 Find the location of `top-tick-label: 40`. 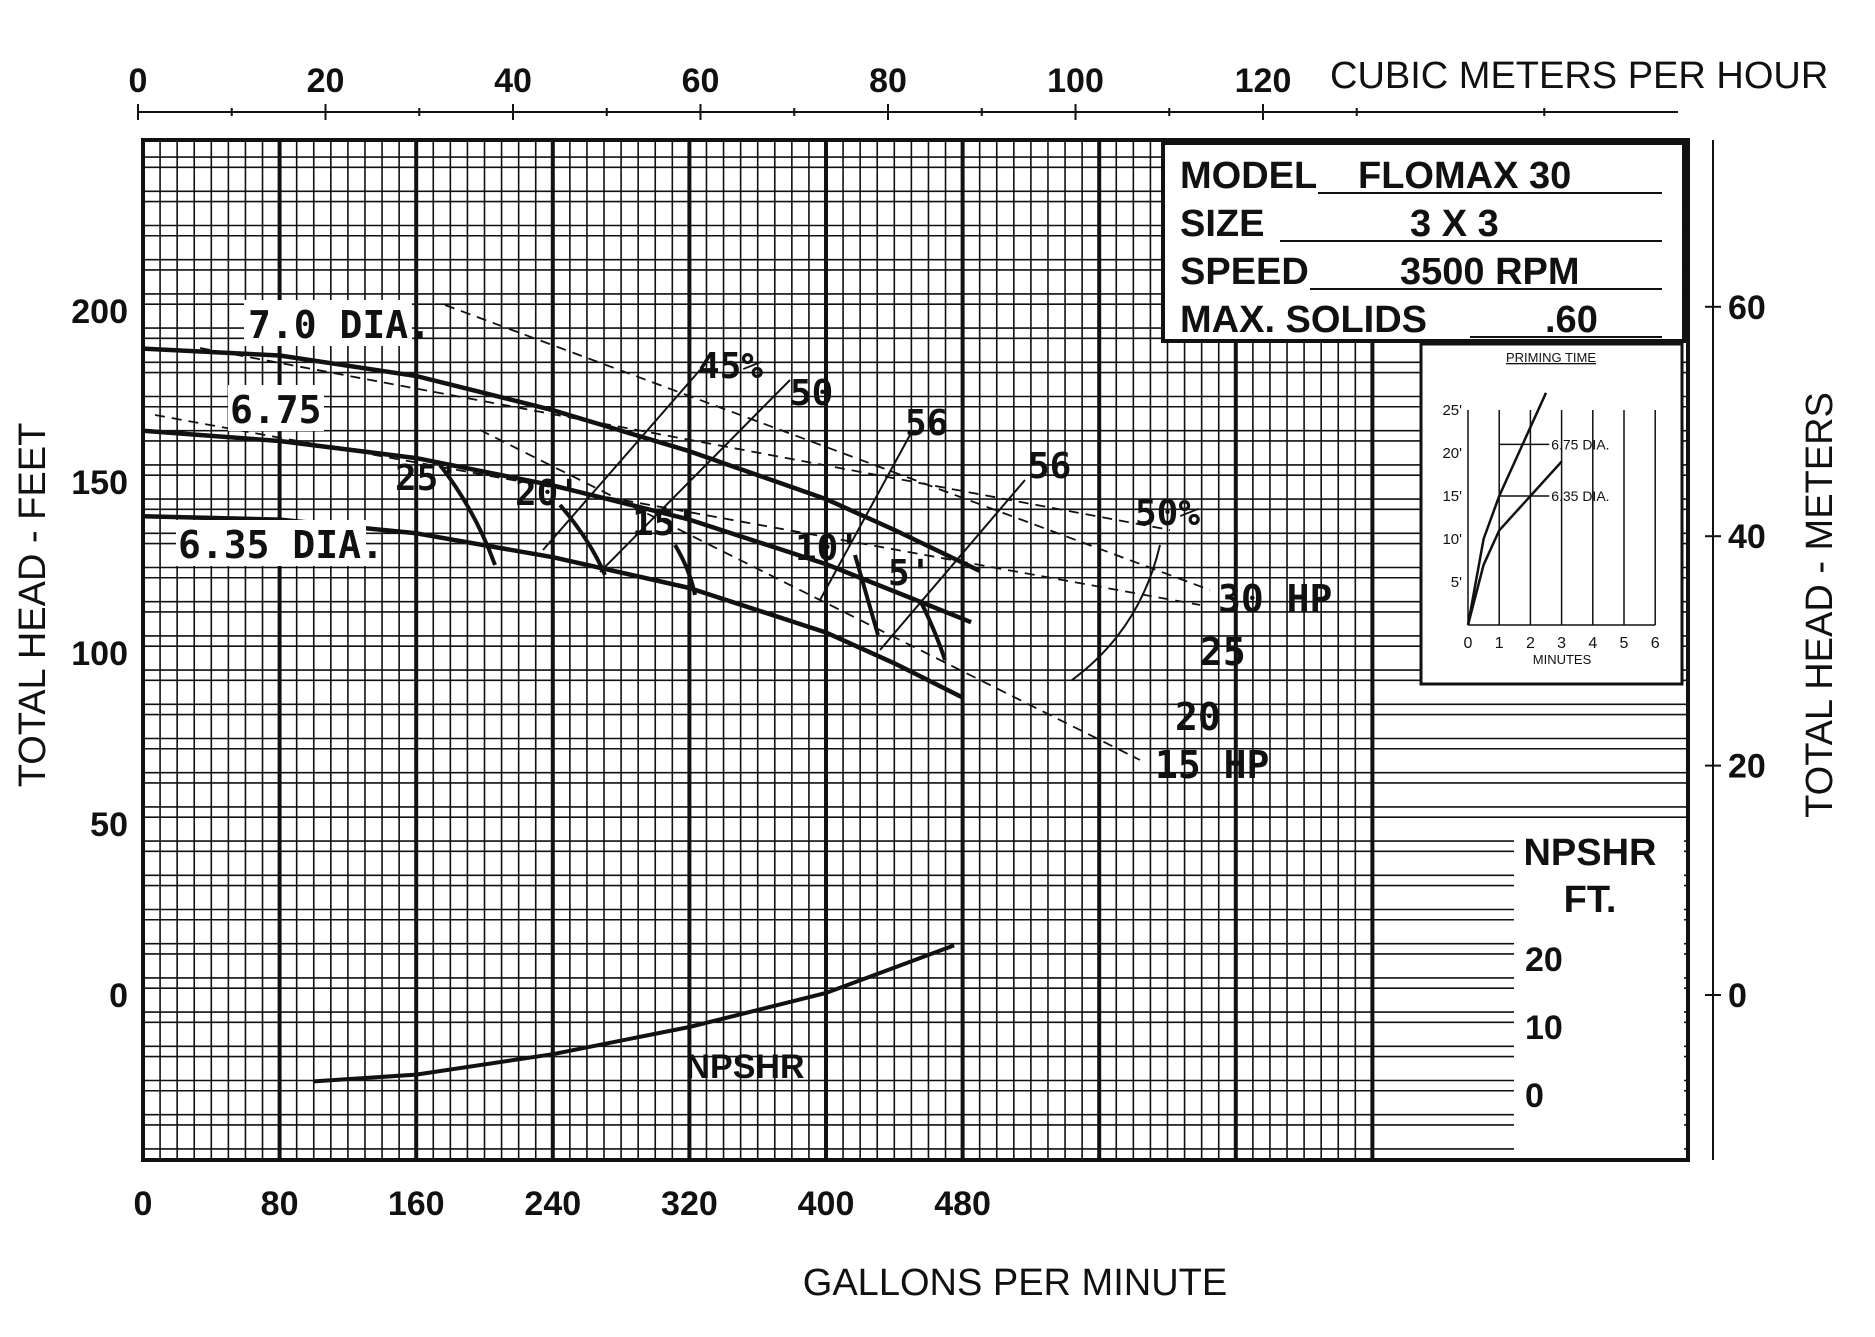

top-tick-label: 40 is located at coordinates (513, 81).